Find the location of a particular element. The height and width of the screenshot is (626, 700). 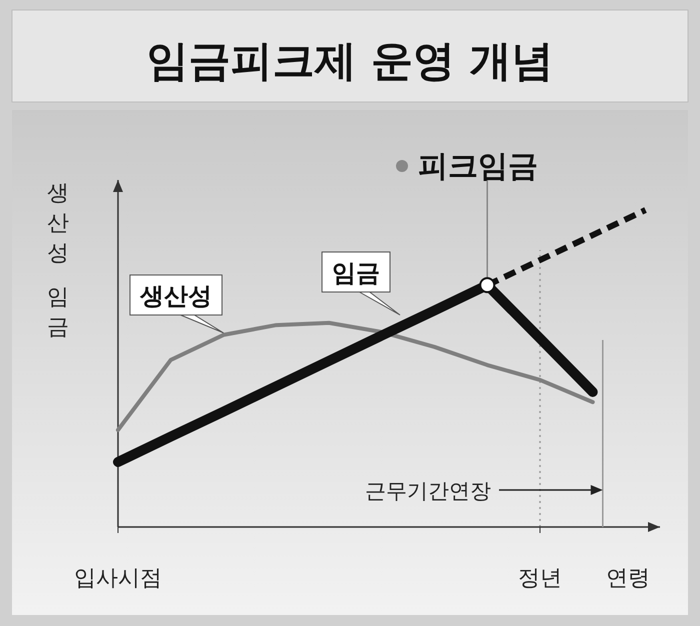

annotation: 근무기간연장 is located at coordinates (428, 491).